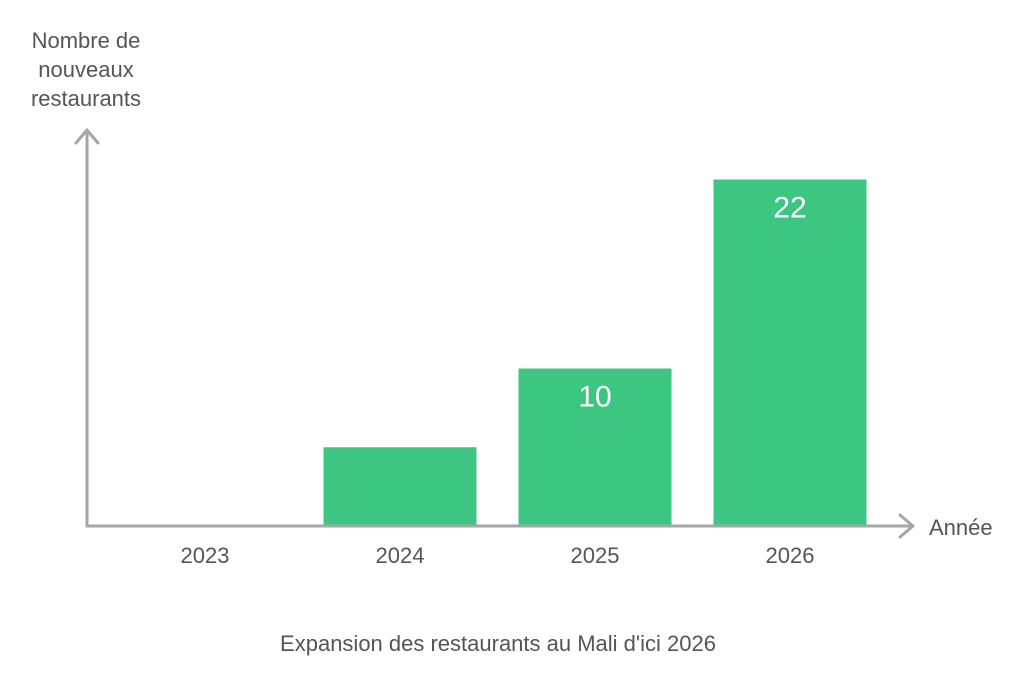  Describe the element at coordinates (86, 40) in the screenshot. I see `y-axis-label-line-1: Nombre de` at that location.